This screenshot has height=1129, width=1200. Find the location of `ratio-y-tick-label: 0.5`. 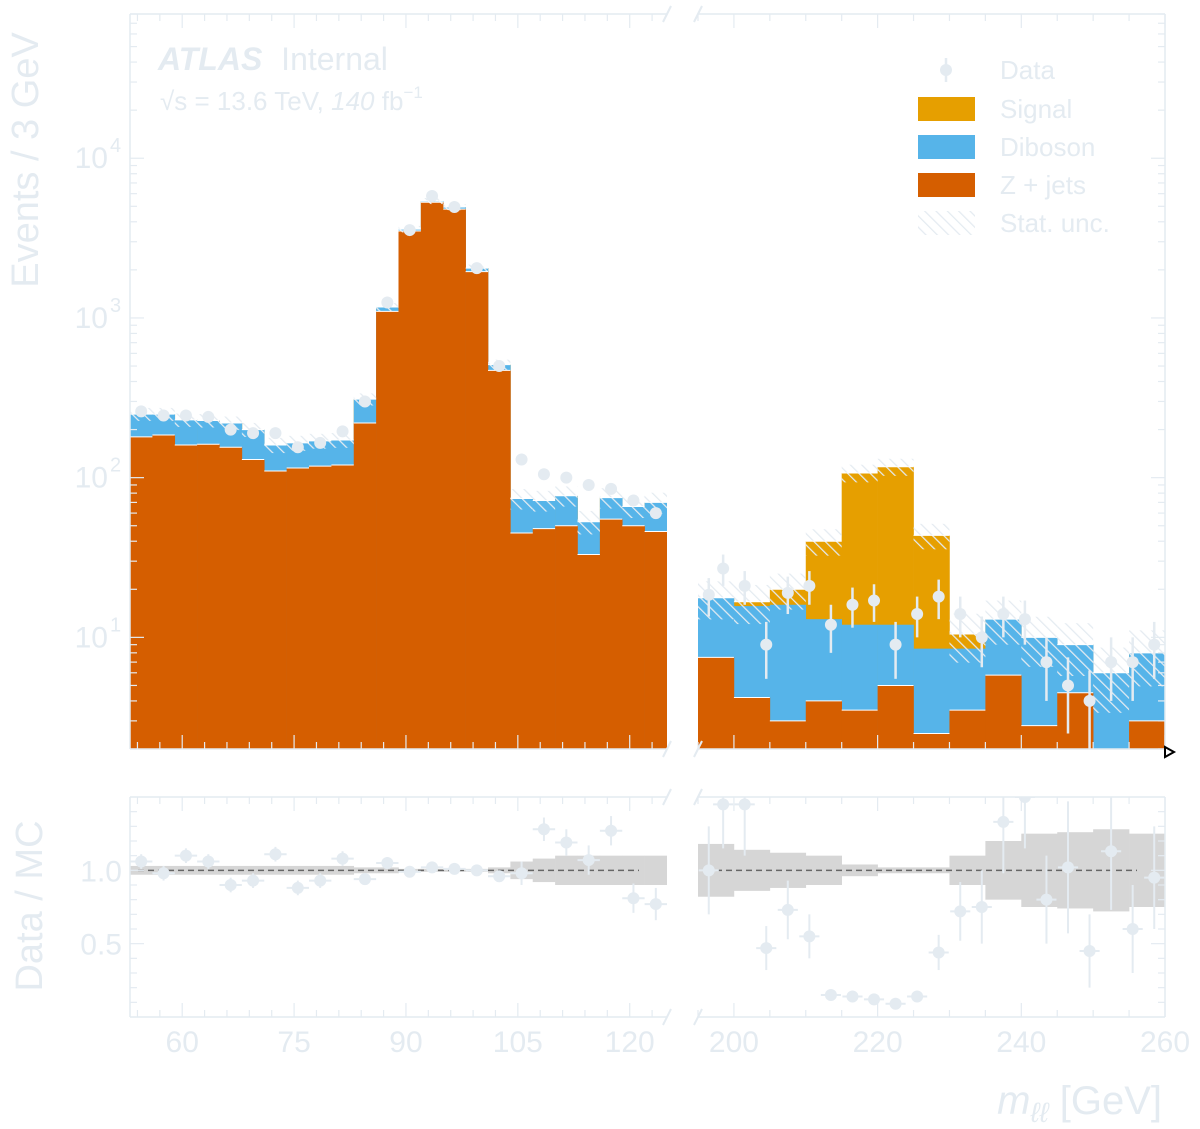

ratio-y-tick-label: 0.5 is located at coordinates (101, 945).